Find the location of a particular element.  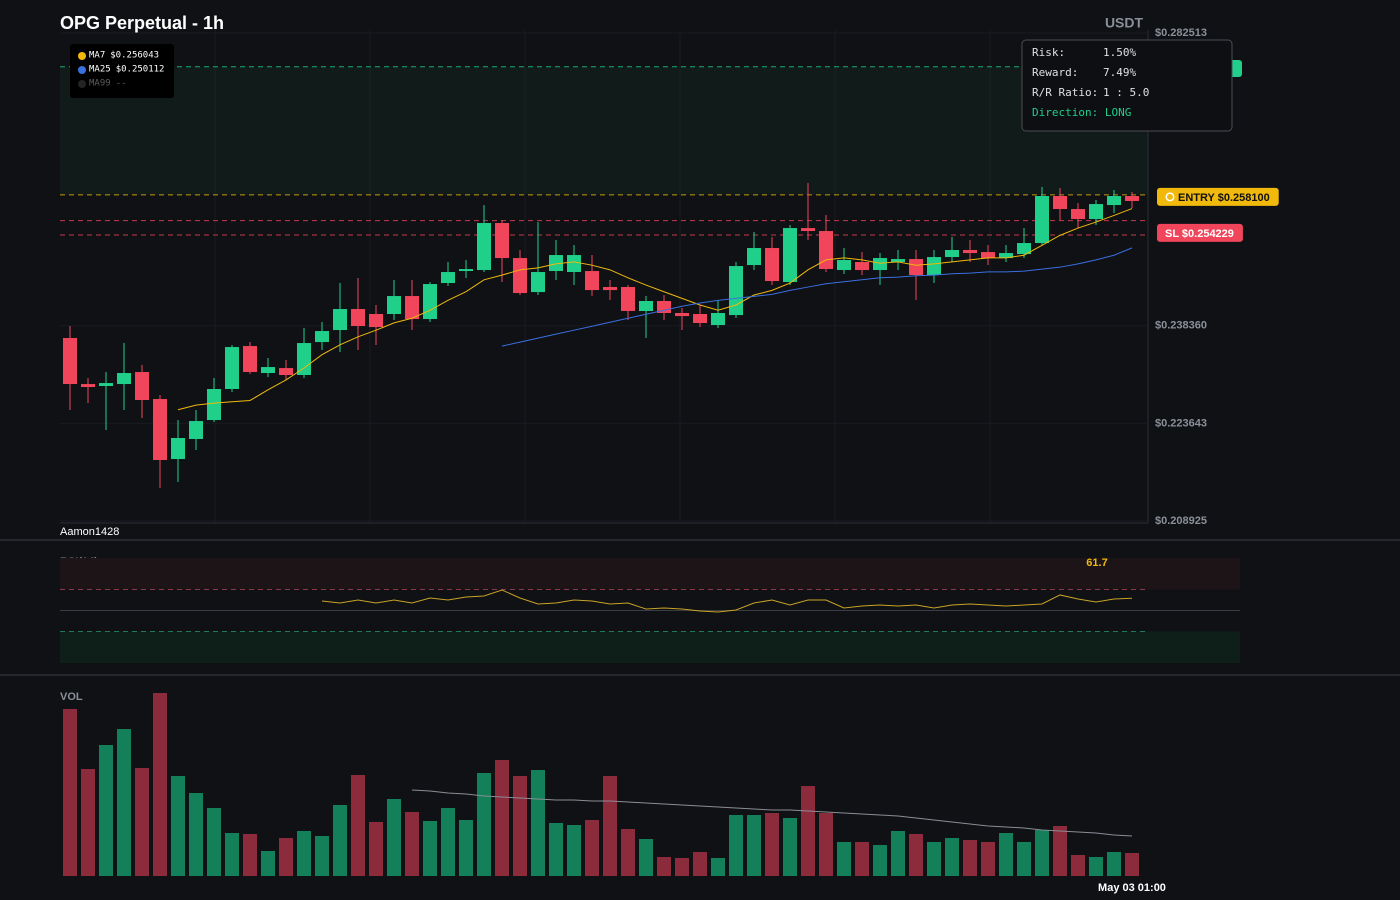

legend-box is located at coordinates (122, 71).